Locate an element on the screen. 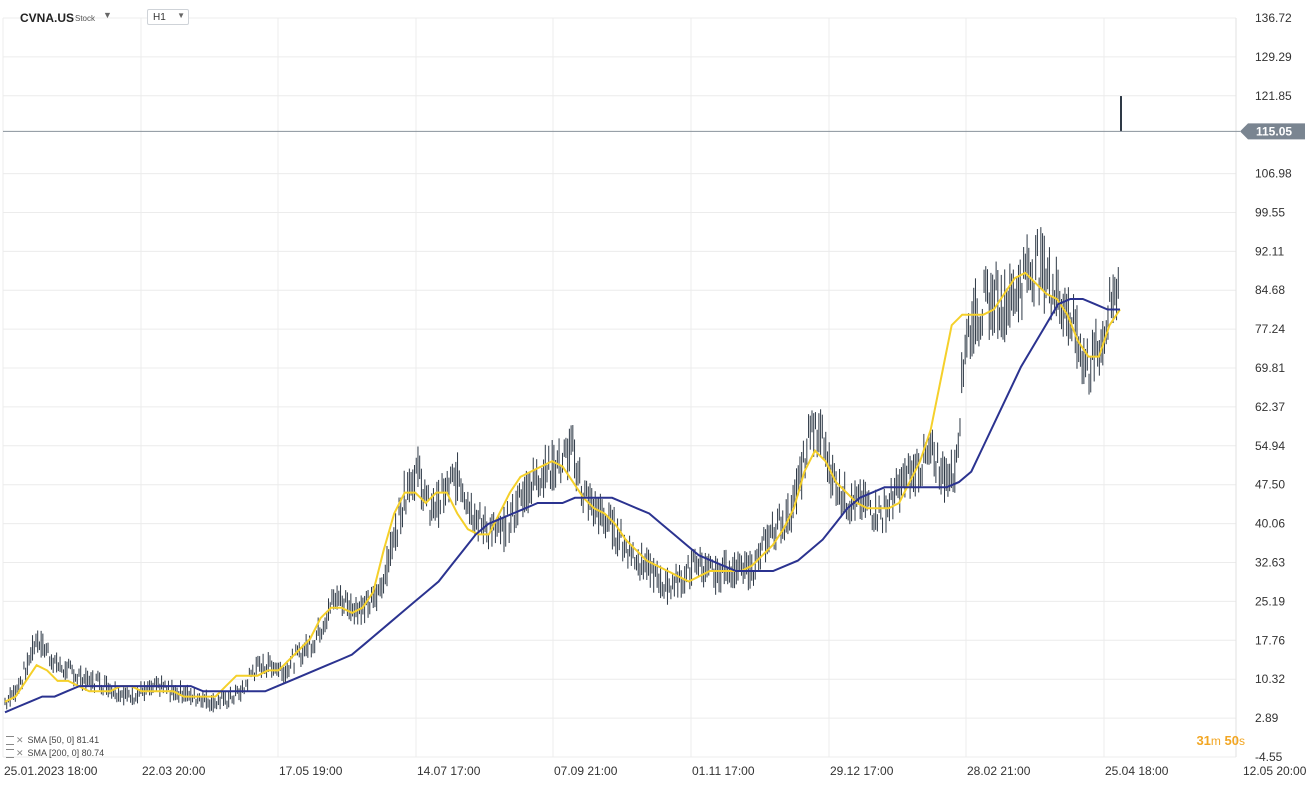 This screenshot has height=787, width=1315. x-tick-label: 29.12 17:00 is located at coordinates (862, 771).